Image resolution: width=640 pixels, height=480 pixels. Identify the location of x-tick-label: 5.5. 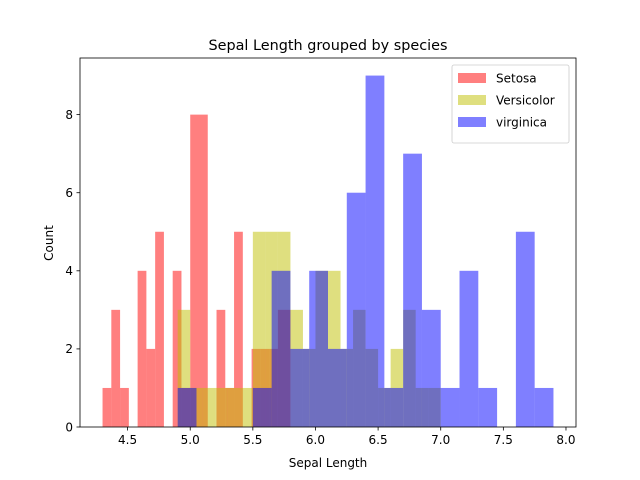
(252, 440).